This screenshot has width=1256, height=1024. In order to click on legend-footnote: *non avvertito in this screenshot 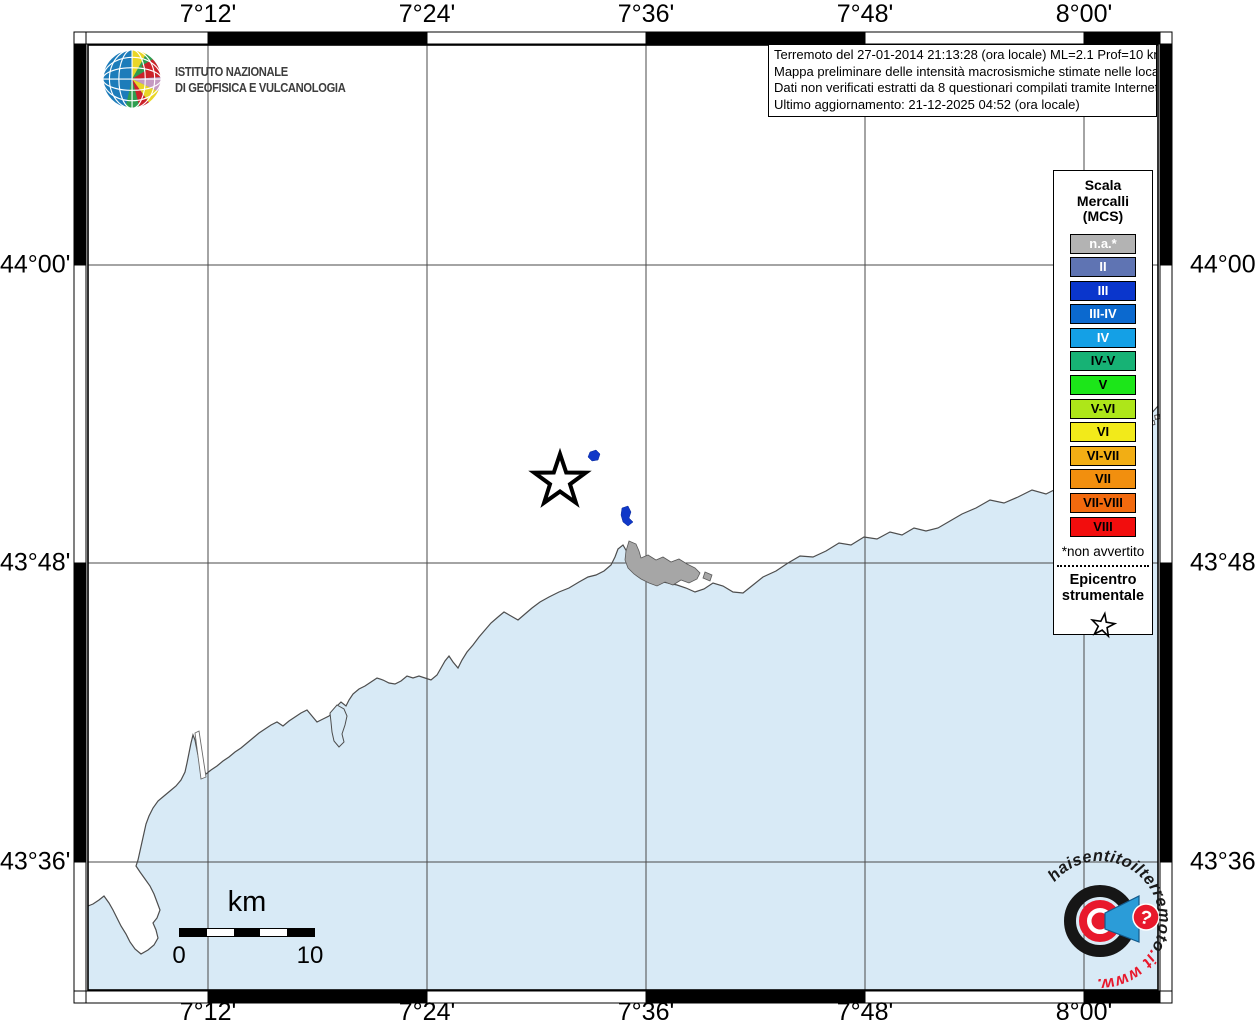, I will do `click(1103, 551)`.